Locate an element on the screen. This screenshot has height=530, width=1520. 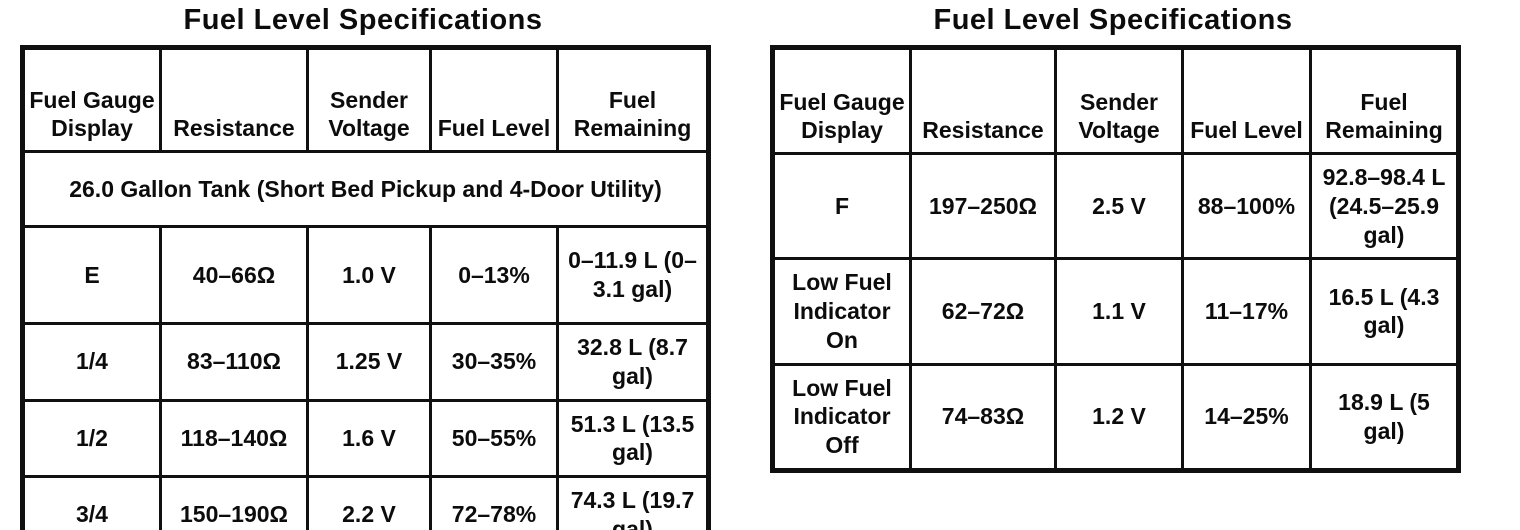
table-cell: 74–83Ω is located at coordinates (983, 417).